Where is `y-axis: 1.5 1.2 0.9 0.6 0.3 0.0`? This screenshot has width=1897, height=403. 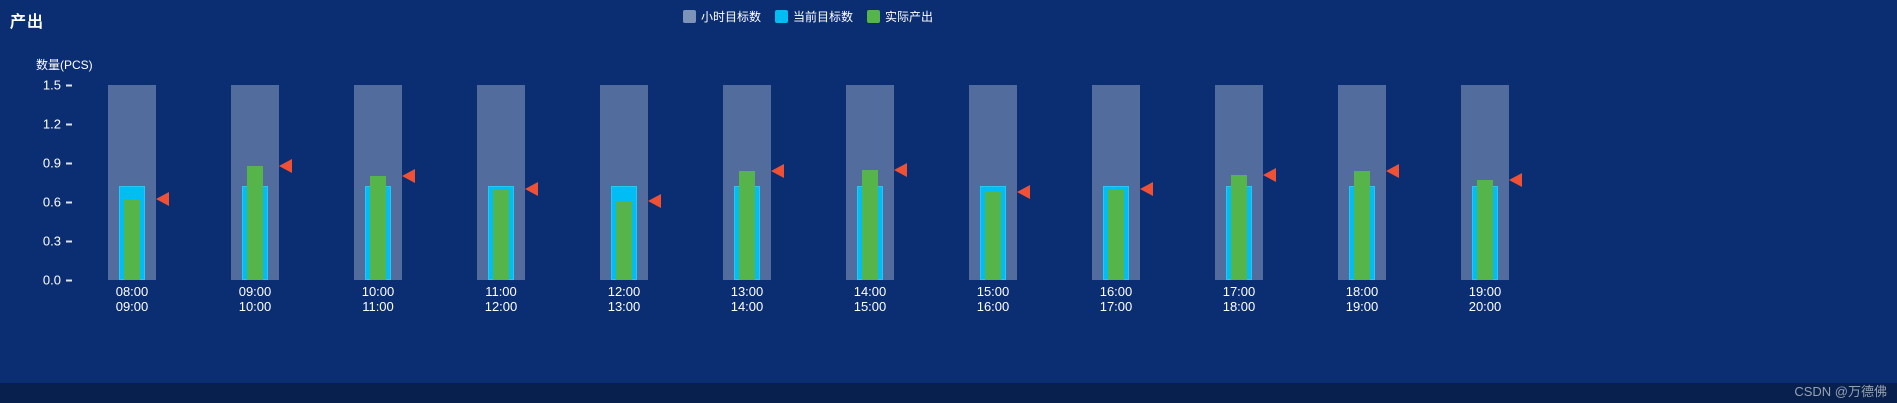 y-axis: 1.5 1.2 0.9 0.6 0.3 0.0 is located at coordinates (36, 183).